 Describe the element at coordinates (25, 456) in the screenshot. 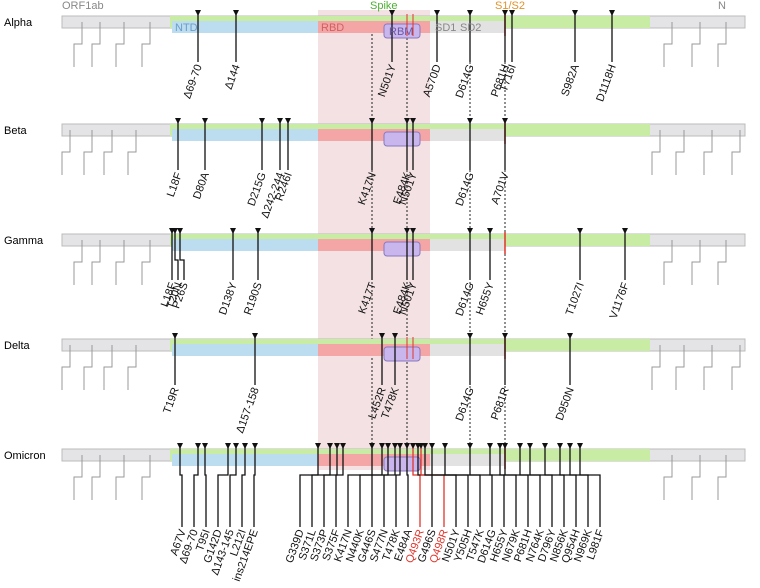

I see `variant-name: Omicron` at that location.